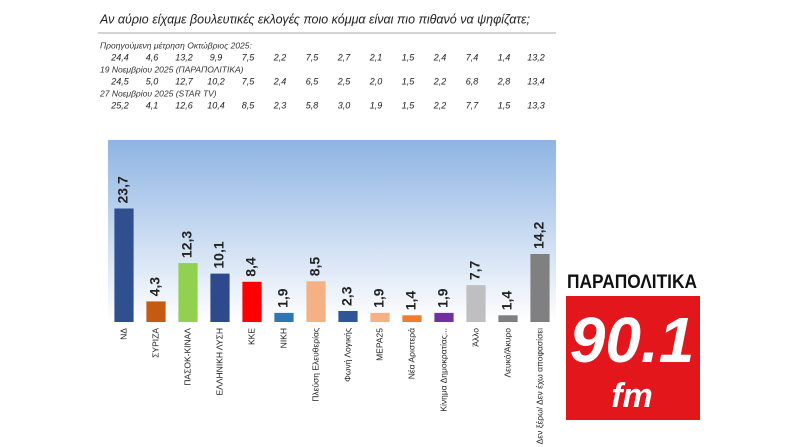 The image size is (785, 447). What do you see at coordinates (313, 81) in the screenshot?
I see `comparison-value: 6,5` at bounding box center [313, 81].